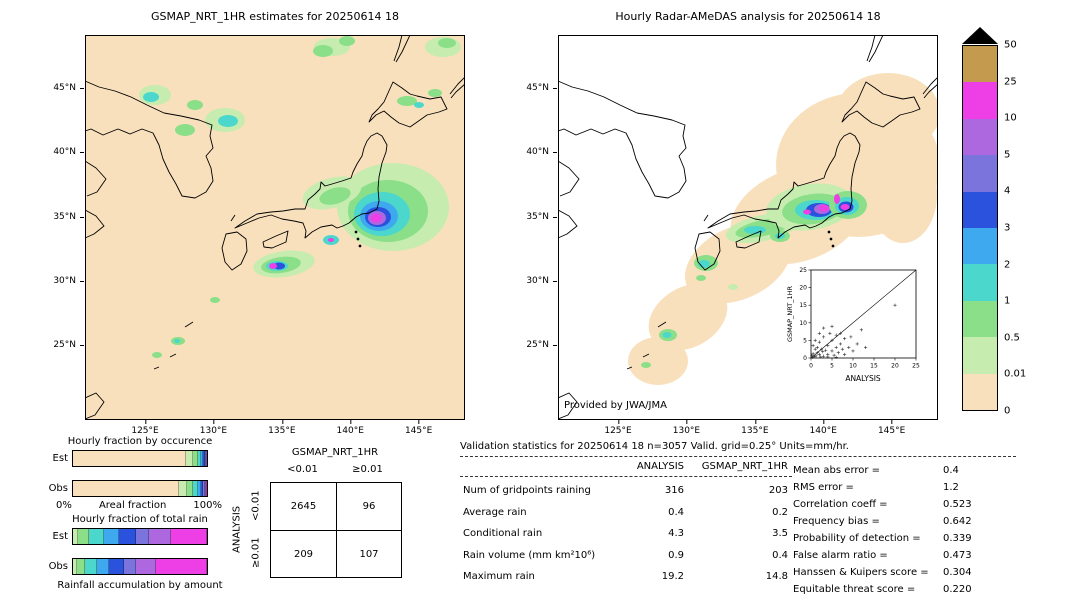 Image resolution: width=1080 pixels, height=612 pixels. I want to click on contingency-col-label-ge: ≥0.01, so click(367, 469).